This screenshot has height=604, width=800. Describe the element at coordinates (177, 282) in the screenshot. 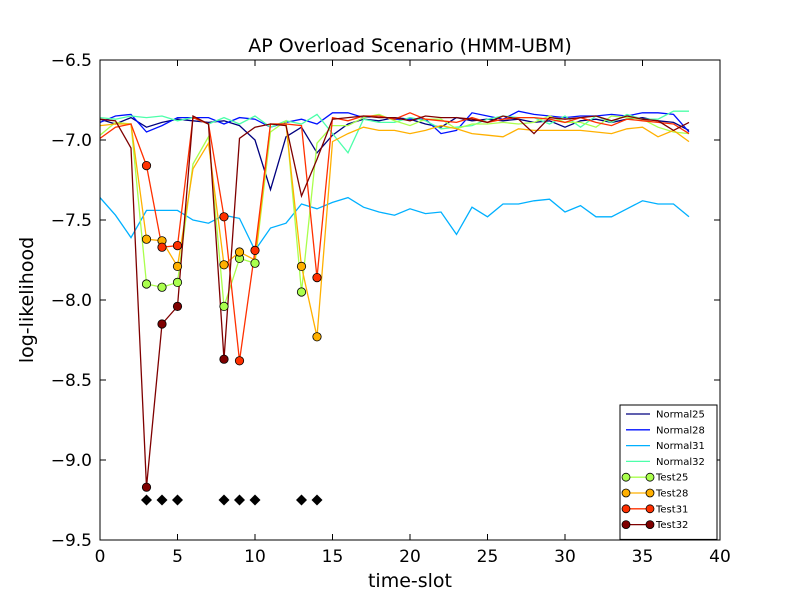

I see `point-test25-t5` at that location.